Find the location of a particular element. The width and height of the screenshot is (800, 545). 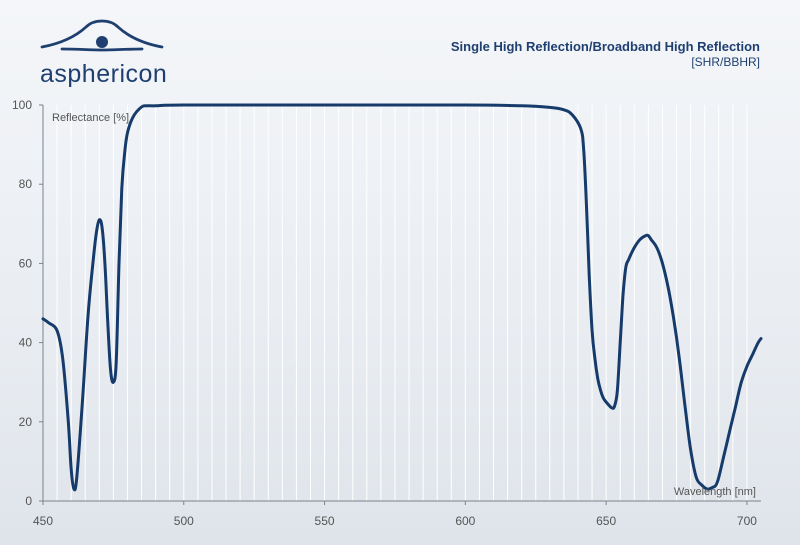

x-tick-label: 450 is located at coordinates (43, 521).